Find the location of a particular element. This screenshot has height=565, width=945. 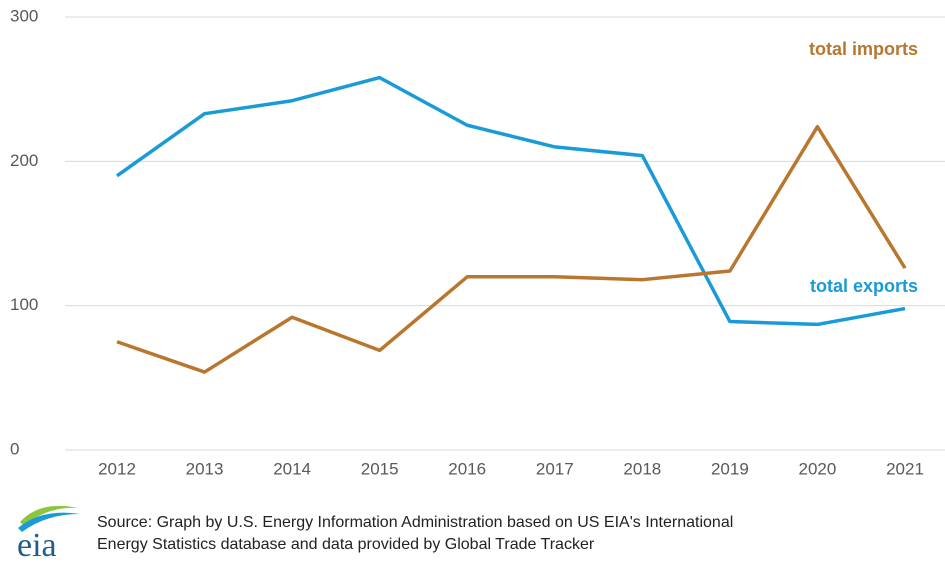

x-tick-label: 2021 is located at coordinates (905, 468).